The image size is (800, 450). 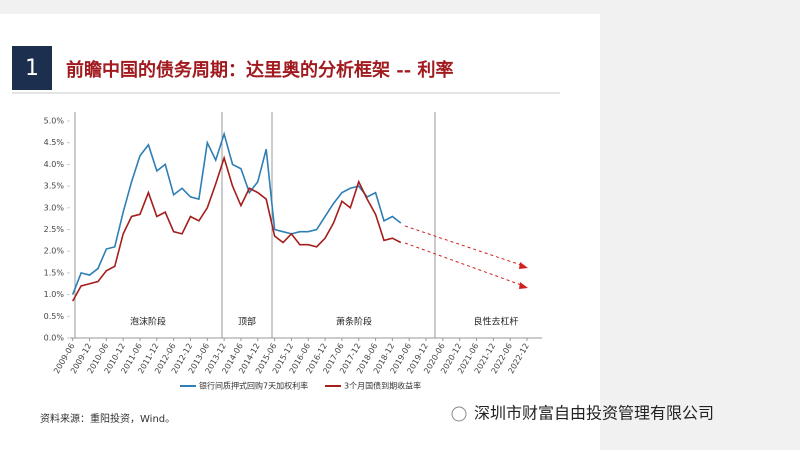 I want to click on wechat-icon, so click(x=459, y=414).